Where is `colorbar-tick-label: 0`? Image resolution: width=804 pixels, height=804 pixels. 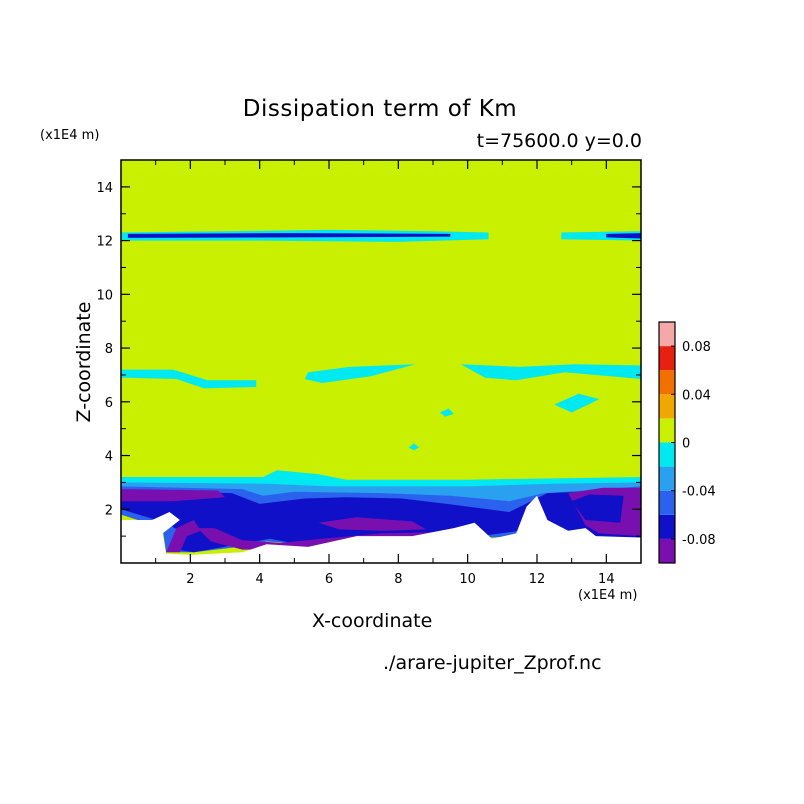 colorbar-tick-label: 0 is located at coordinates (686, 444).